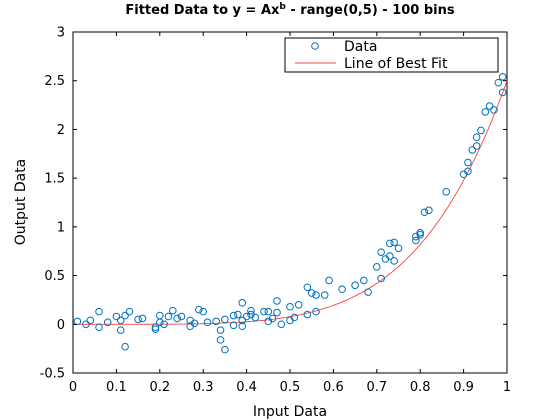  What do you see at coordinates (61, 227) in the screenshot?
I see `y-tick-label: 1` at bounding box center [61, 227].